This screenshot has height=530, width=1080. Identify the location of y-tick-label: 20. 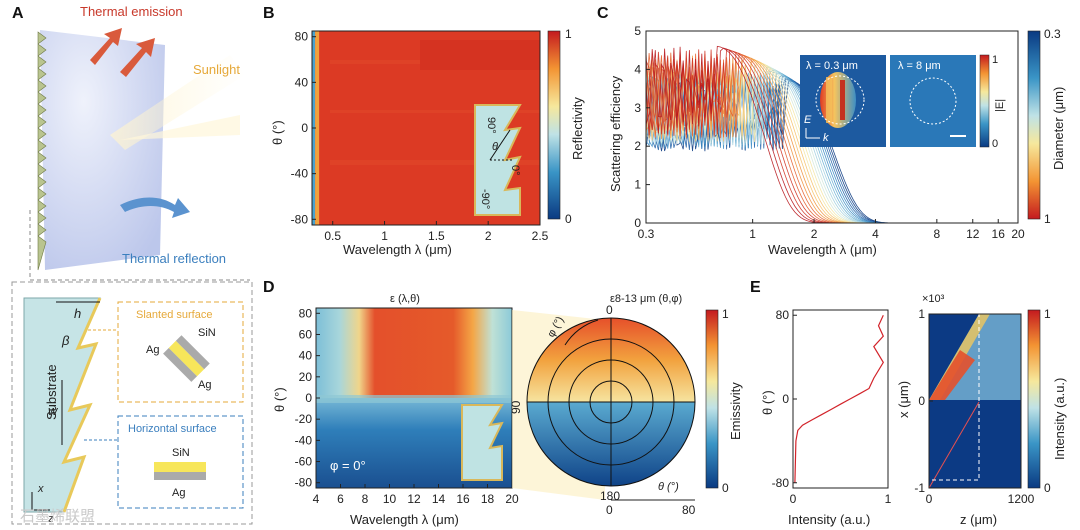
(306, 377).